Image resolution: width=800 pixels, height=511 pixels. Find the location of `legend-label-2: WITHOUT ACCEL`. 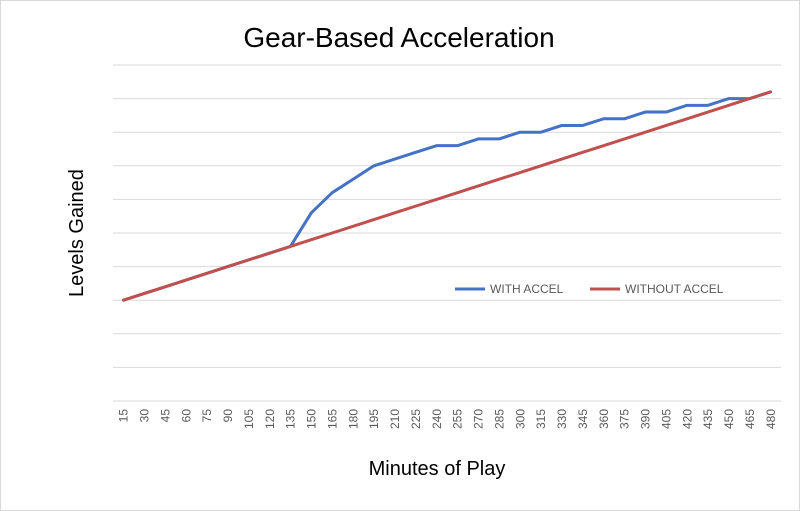

legend-label-2: WITHOUT ACCEL is located at coordinates (674, 289).